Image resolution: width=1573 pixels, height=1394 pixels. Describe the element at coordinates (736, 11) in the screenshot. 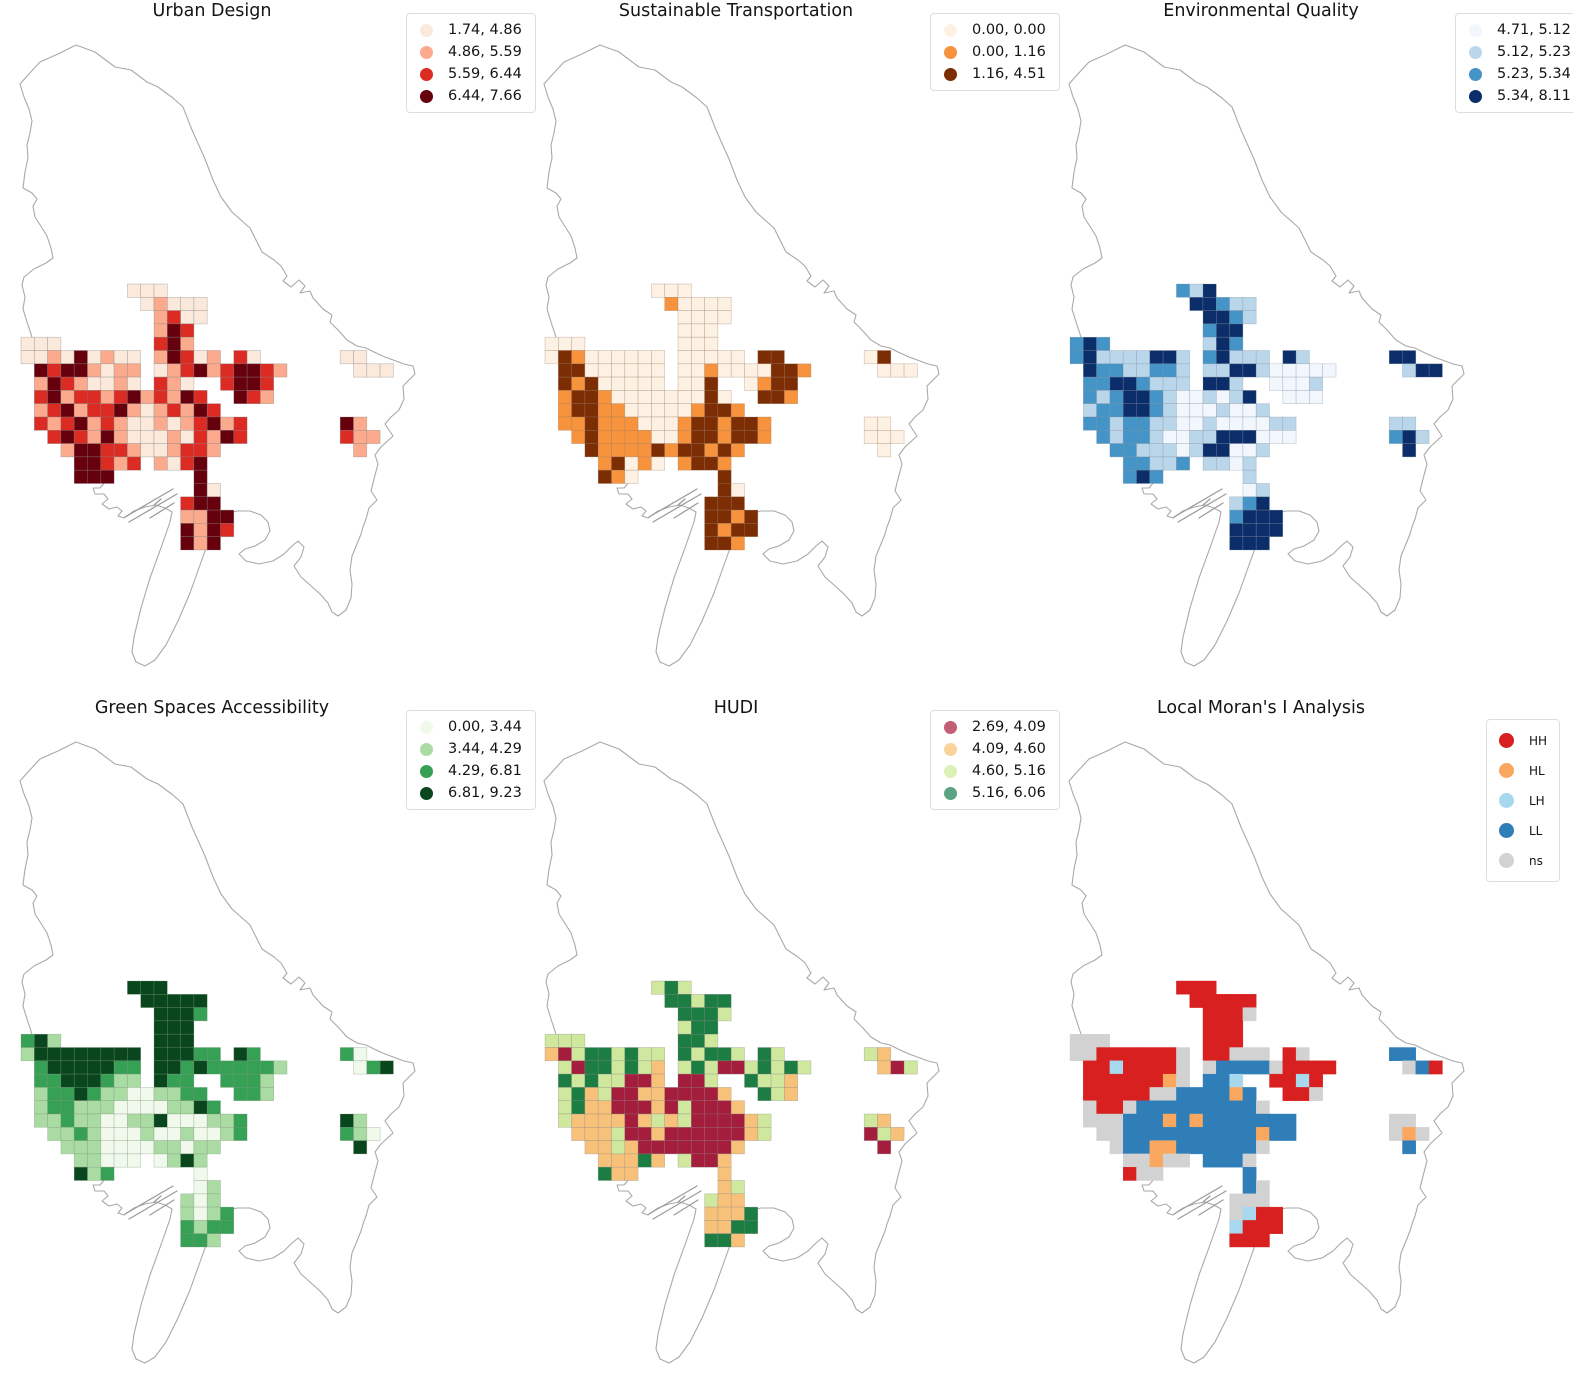

I see `panel-title: Sustainable Transportation` at that location.